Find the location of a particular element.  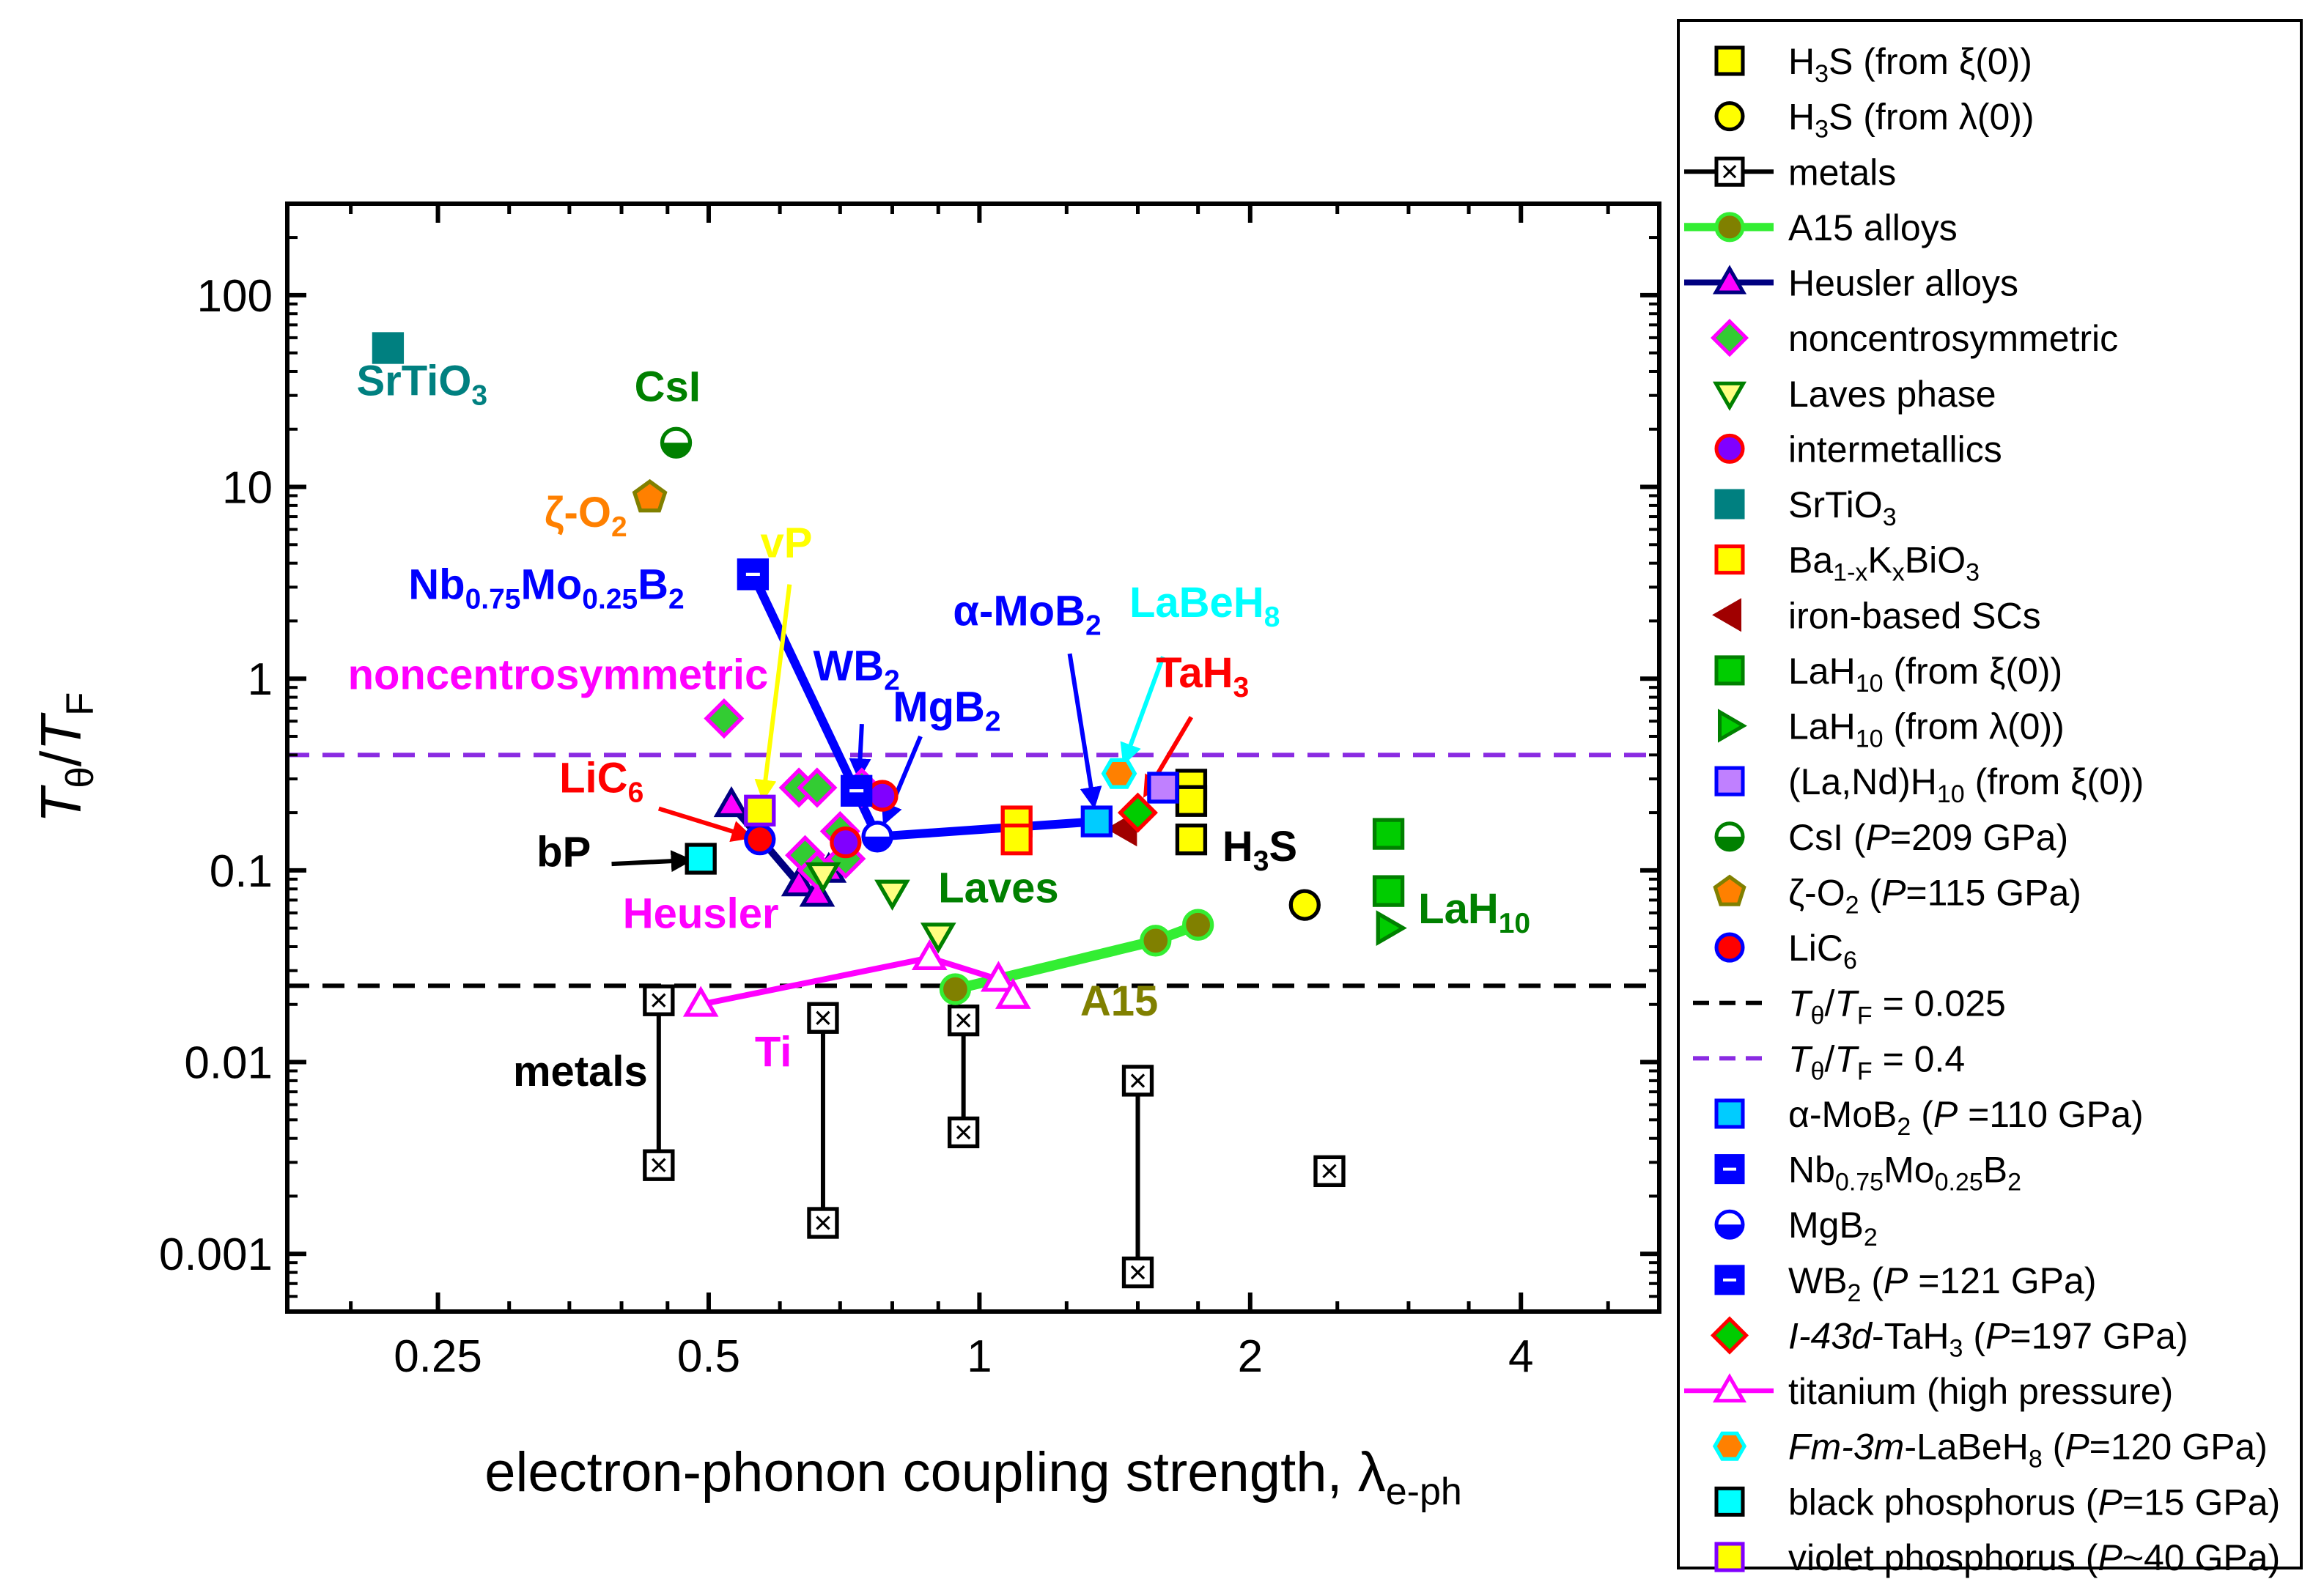

legend-entry: SrTiO3 is located at coordinates (1805, 507).